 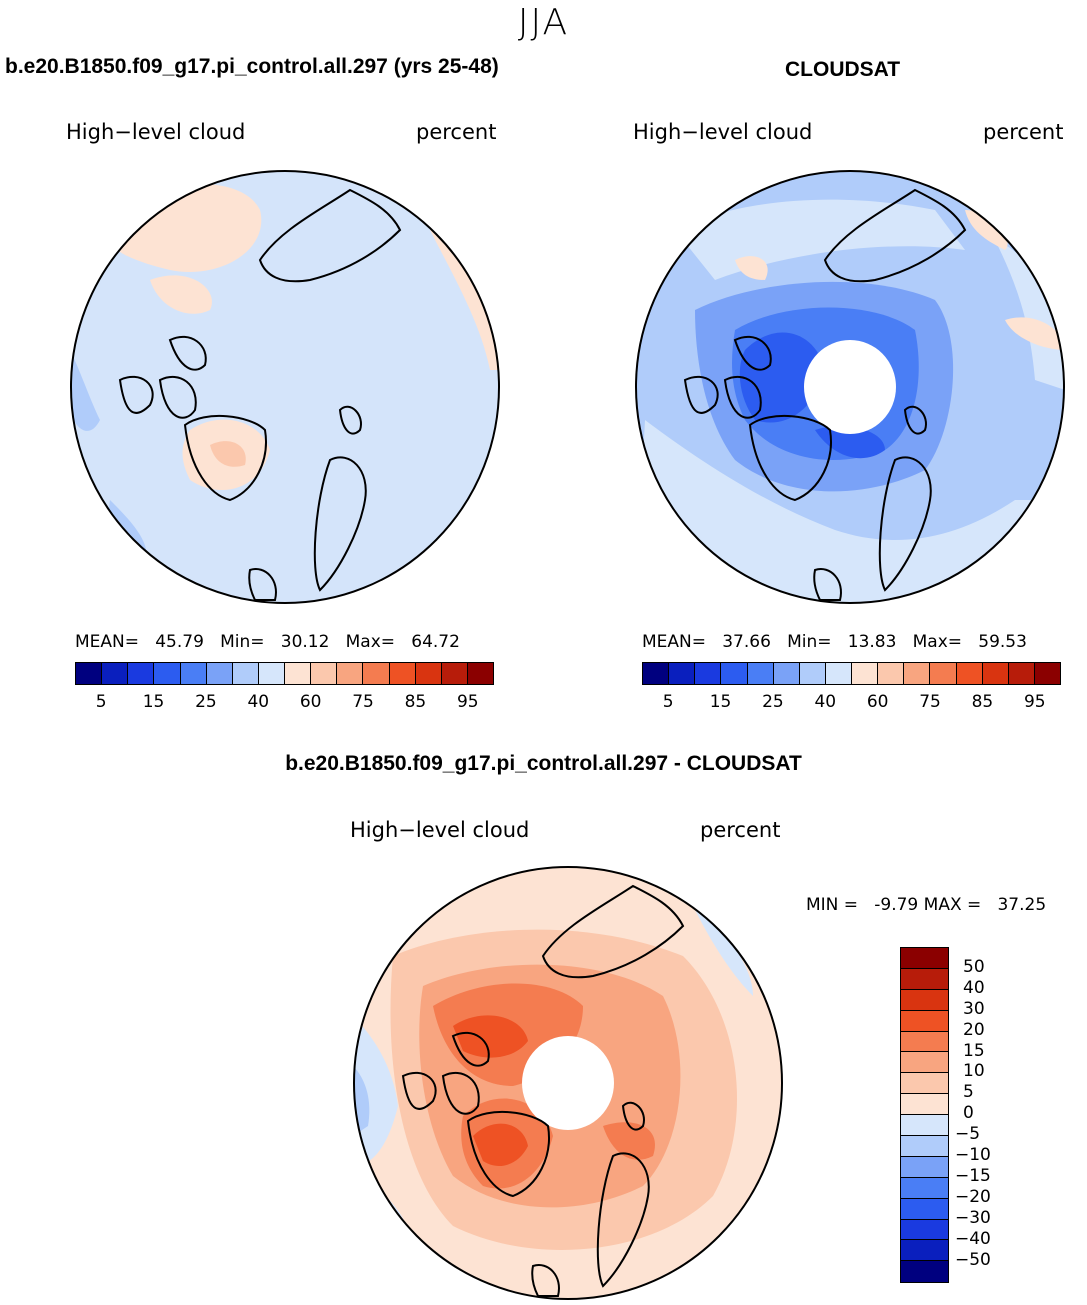 What do you see at coordinates (773, 702) in the screenshot?
I see `colorbar-tick-label: 25` at bounding box center [773, 702].